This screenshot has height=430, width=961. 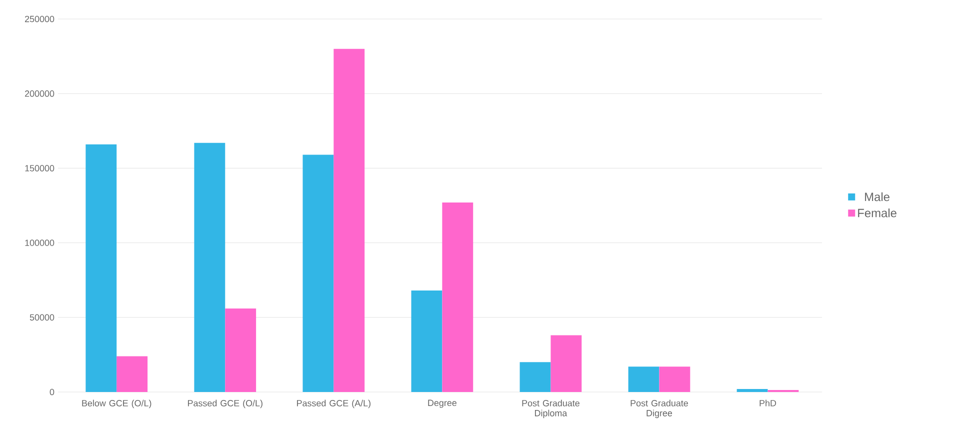 What do you see at coordinates (39, 243) in the screenshot?
I see `y-tick-label: 100000` at bounding box center [39, 243].